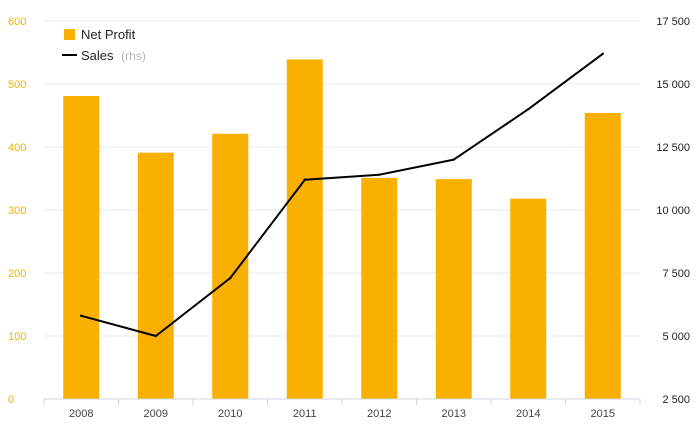  I want to click on y-left-tick-label: 200, so click(17, 274).